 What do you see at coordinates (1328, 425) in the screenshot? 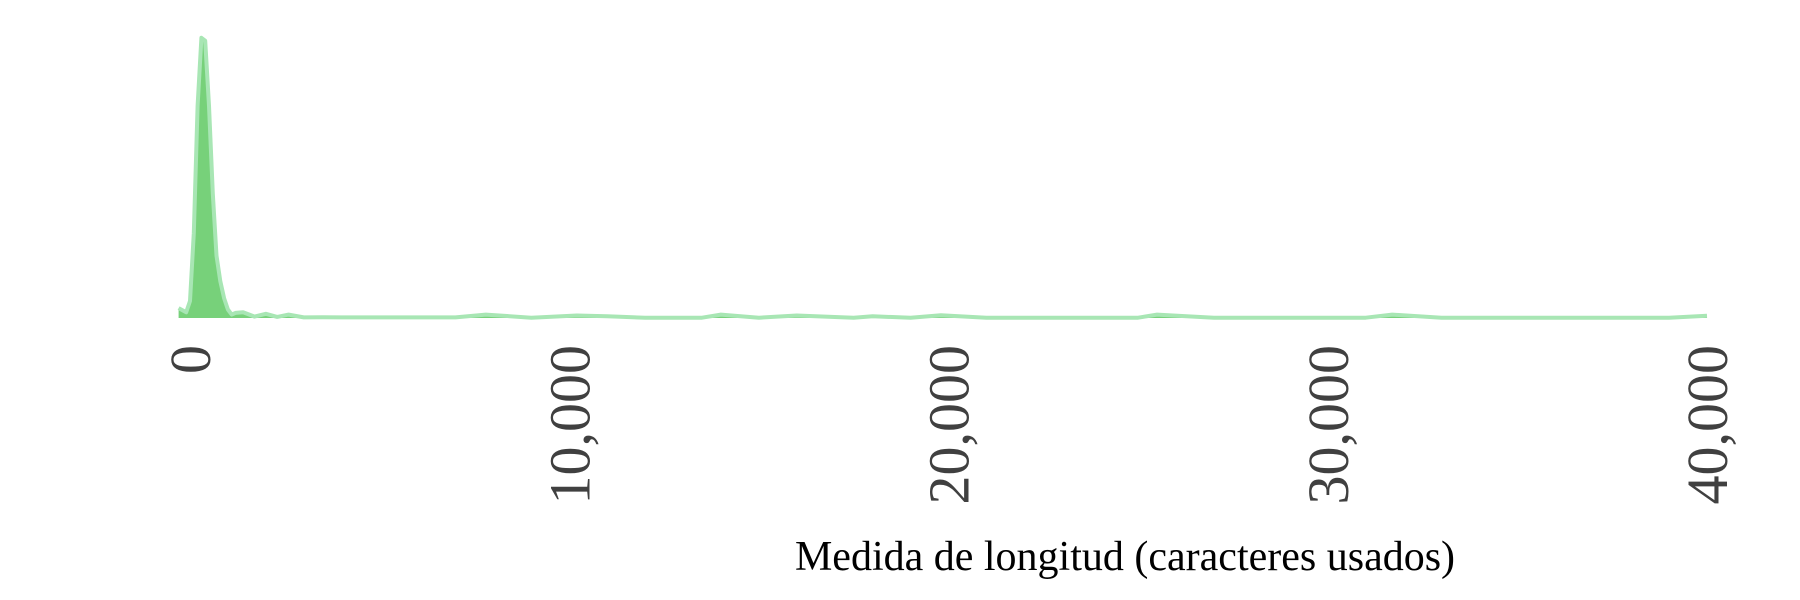
I see `x-tick-label: 30,000` at bounding box center [1328, 425].